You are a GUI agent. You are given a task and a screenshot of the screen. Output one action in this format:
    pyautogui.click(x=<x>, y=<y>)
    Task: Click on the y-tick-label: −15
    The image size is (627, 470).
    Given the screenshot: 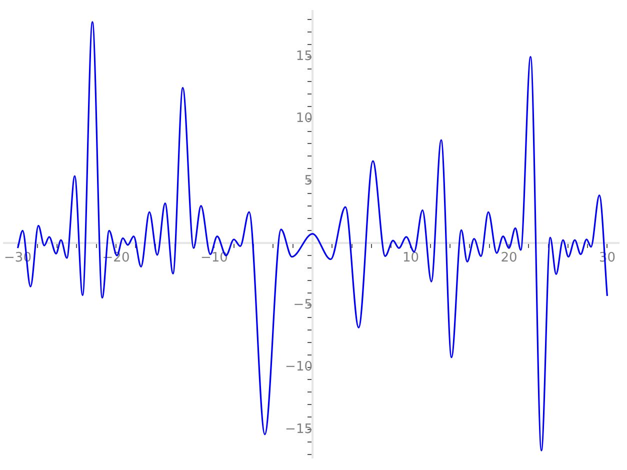 What is the action you would take?
    pyautogui.click(x=298, y=429)
    